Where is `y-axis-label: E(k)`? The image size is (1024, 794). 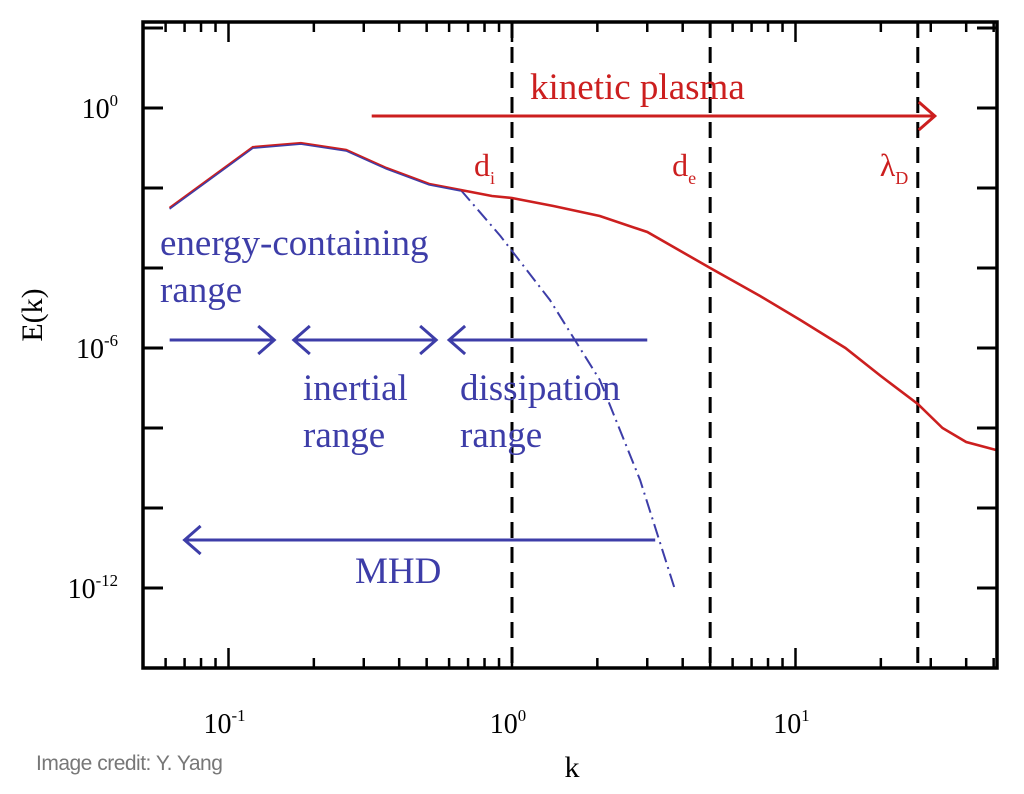
y-axis-label: E(k) is located at coordinates (32, 314).